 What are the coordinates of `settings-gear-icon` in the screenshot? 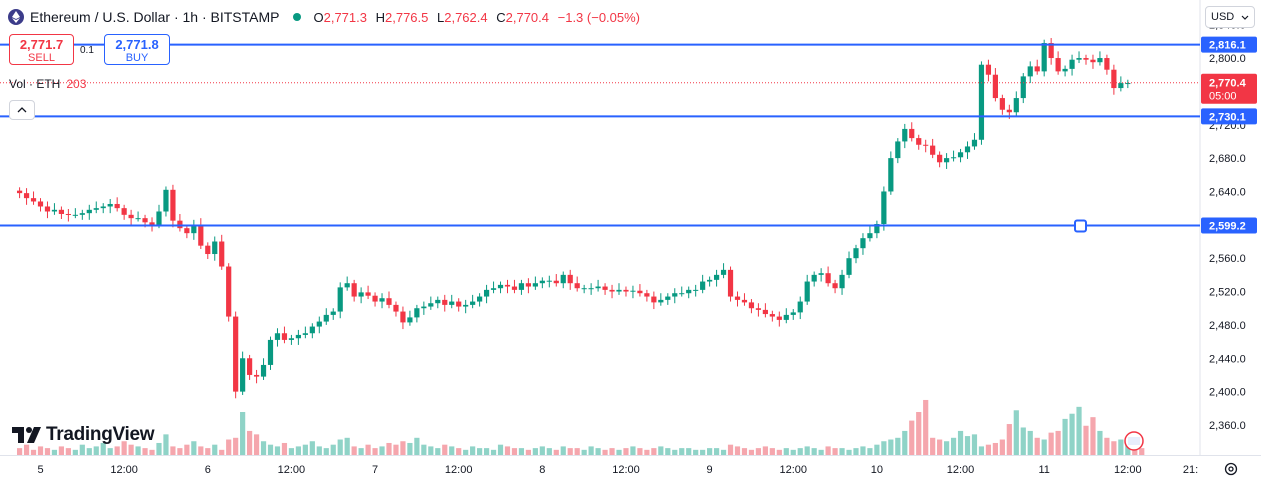 It's located at (1231, 469).